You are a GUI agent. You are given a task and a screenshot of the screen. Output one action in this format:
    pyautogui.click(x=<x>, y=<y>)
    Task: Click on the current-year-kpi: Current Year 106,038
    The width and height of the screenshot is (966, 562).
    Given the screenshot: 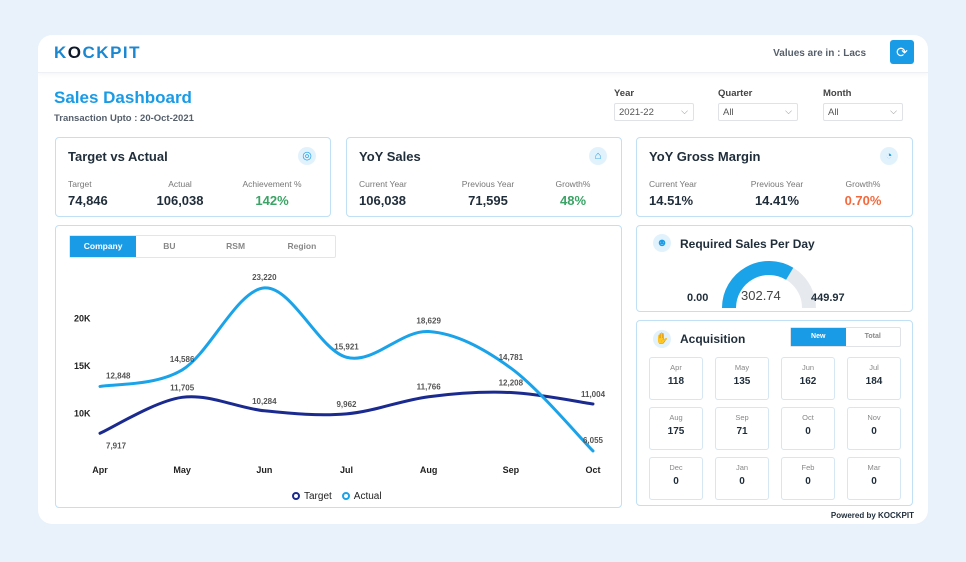 What is the action you would take?
    pyautogui.click(x=407, y=193)
    